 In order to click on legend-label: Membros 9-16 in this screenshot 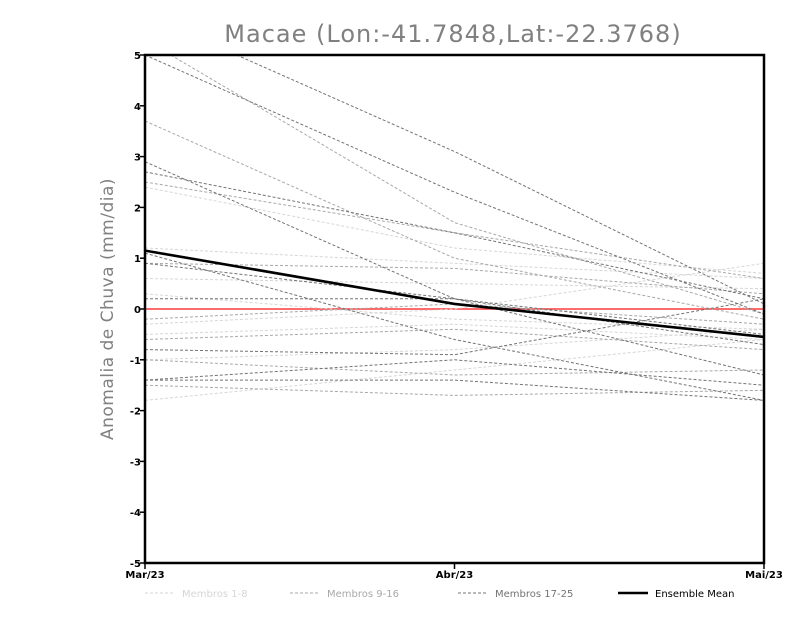, I will do `click(363, 594)`.